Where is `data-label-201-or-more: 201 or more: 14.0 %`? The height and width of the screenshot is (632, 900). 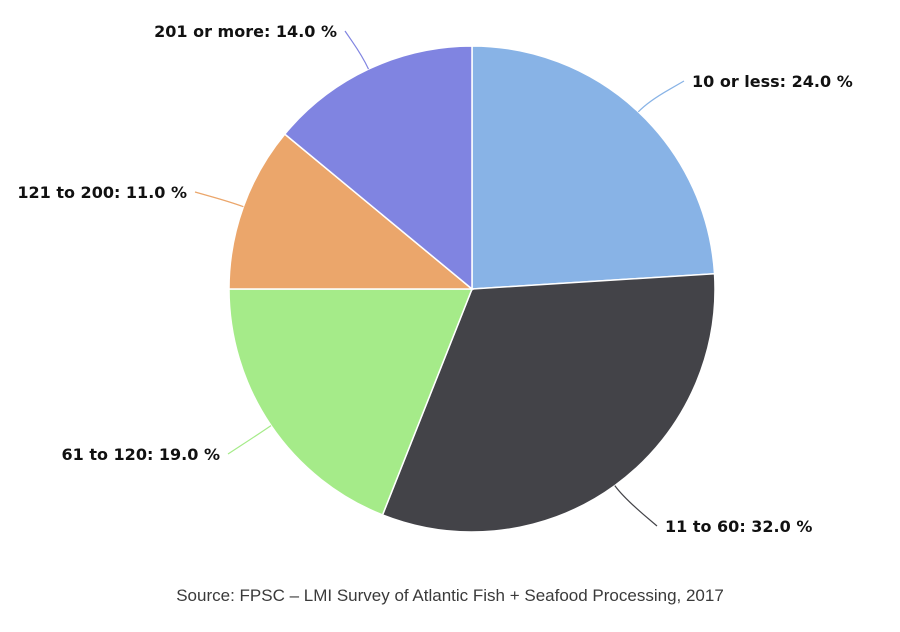
data-label-201-or-more: 201 or more: 14.0 % is located at coordinates (245, 31).